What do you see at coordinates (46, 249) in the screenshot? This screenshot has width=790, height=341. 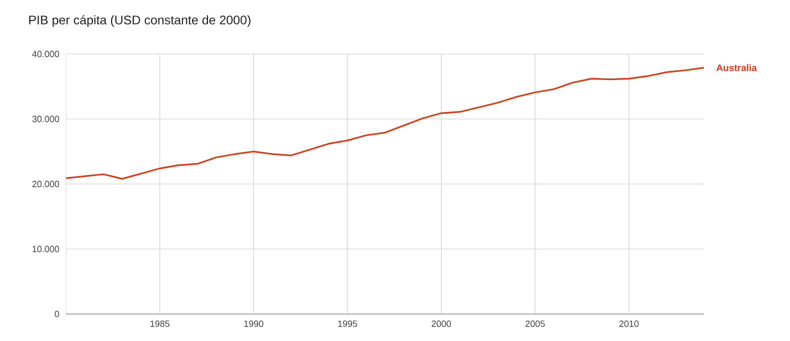 I see `y-tick-label: 10.000` at bounding box center [46, 249].